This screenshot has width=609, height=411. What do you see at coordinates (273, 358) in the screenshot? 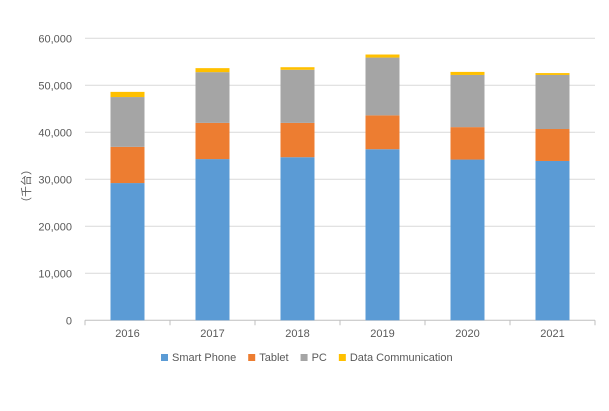
I see `legend-label: Tablet` at bounding box center [273, 358].